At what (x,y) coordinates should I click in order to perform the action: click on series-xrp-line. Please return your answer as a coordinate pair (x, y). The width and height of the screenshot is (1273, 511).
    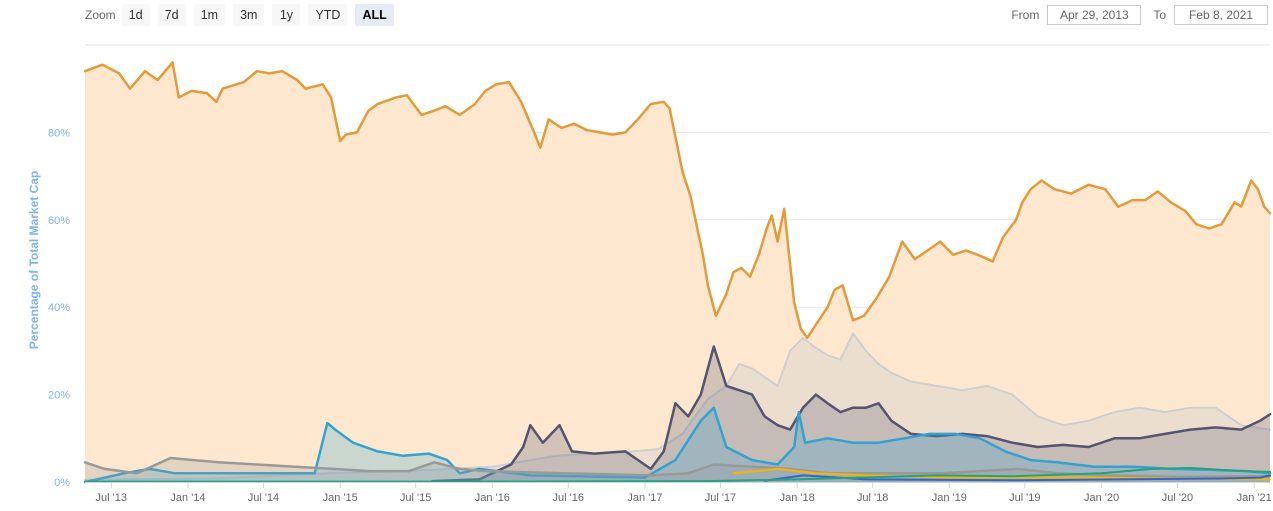
    Looking at the image, I should click on (677, 445).